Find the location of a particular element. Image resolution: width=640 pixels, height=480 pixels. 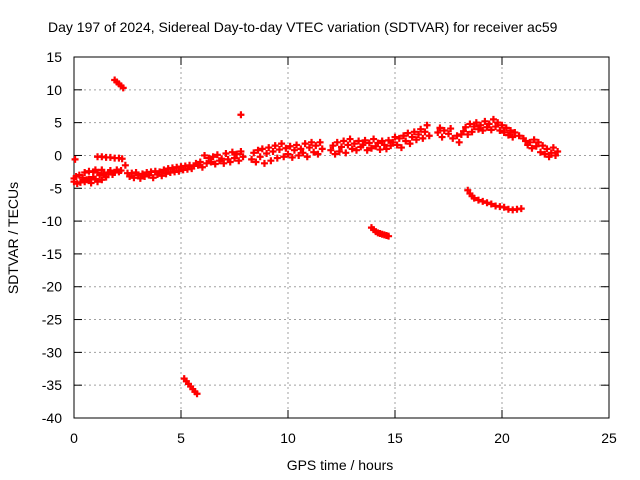

x-tick-label: 15 is located at coordinates (395, 438).